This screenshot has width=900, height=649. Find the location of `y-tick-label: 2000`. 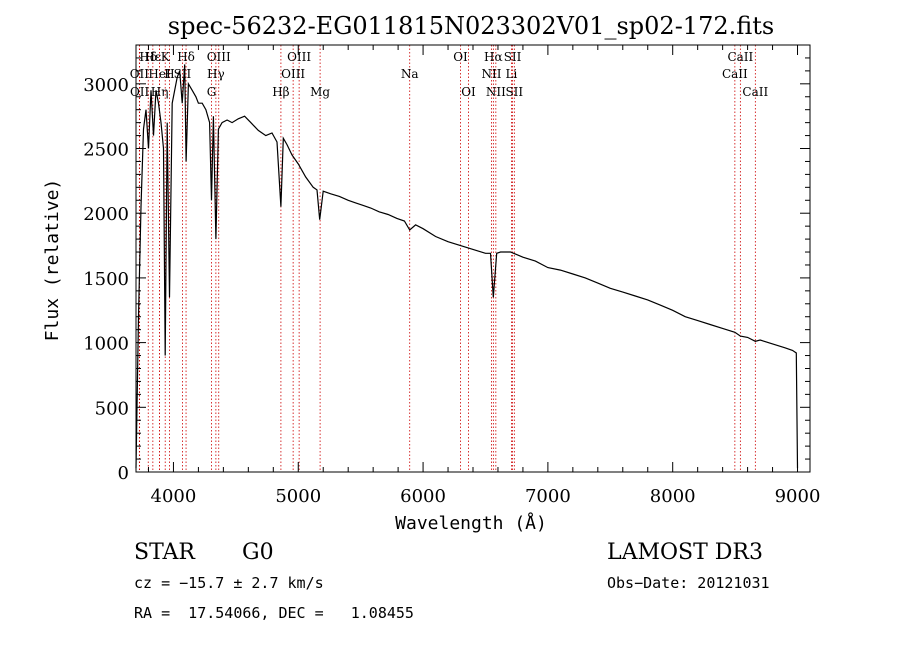

y-tick-label: 2000 is located at coordinates (106, 214).